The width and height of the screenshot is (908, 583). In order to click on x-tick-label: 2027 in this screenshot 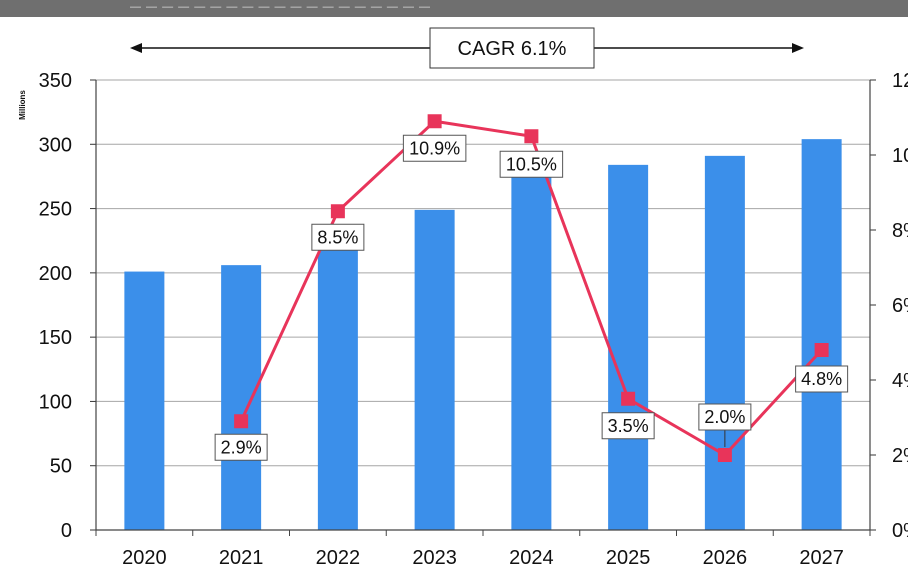, I will do `click(821, 558)`.